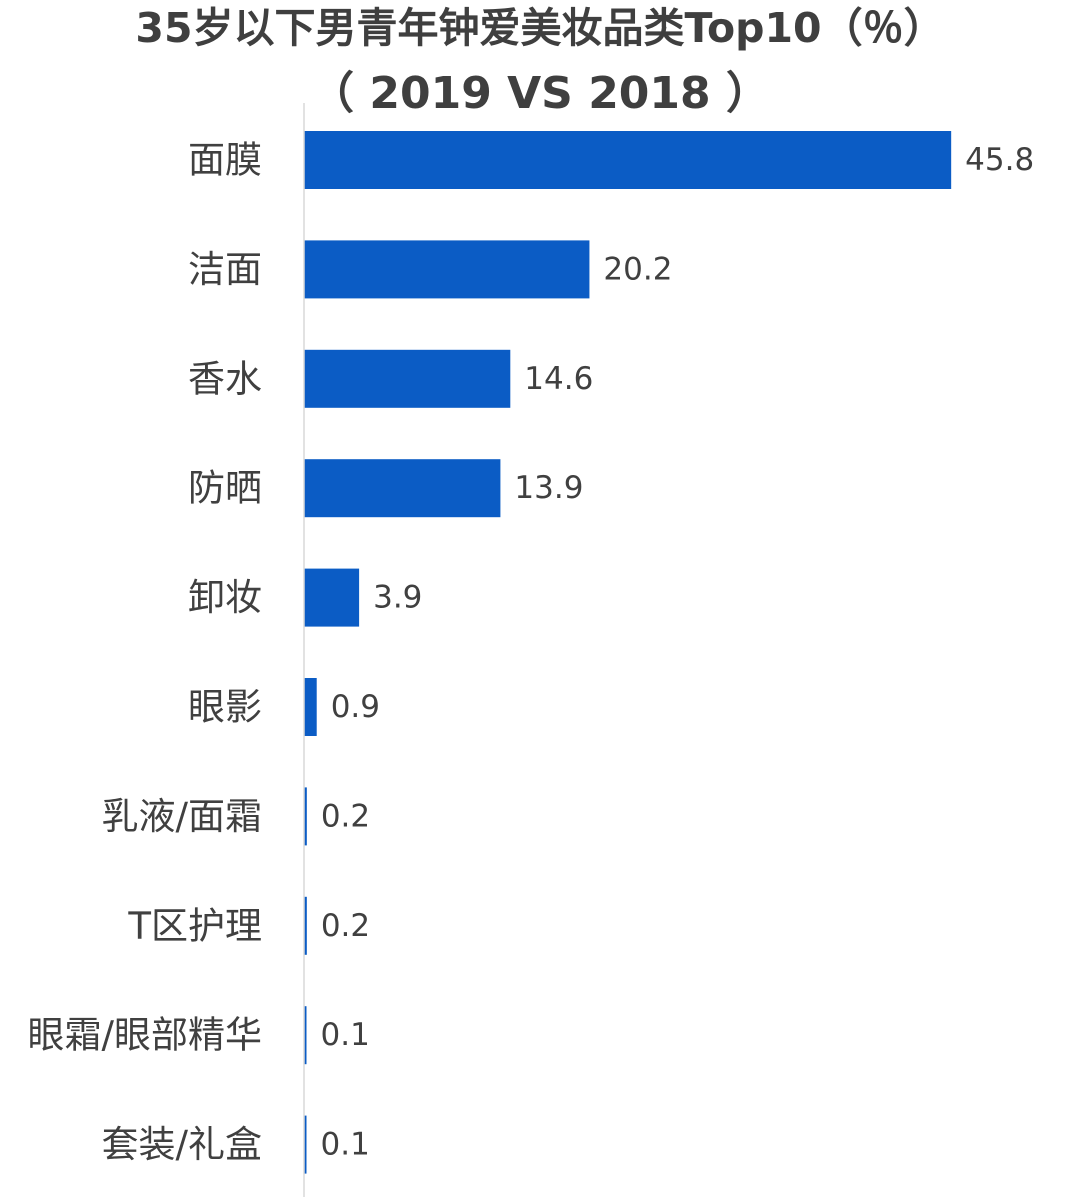 Image resolution: width=1080 pixels, height=1197 pixels. What do you see at coordinates (540, 28) in the screenshot?
I see `chart-title: 35岁以下男青年钟爱美妆品类Top10（％）` at bounding box center [540, 28].